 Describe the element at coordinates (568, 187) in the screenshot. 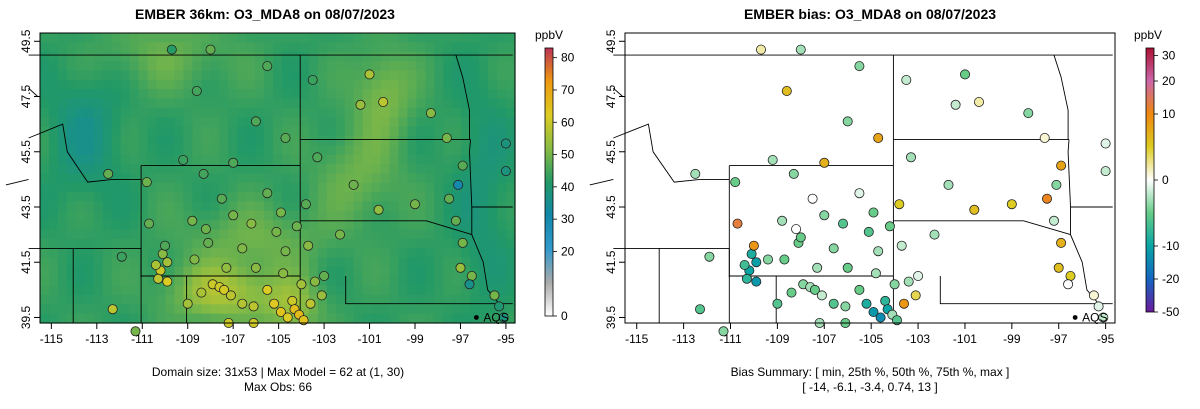

I see `colorbar-tick-label: 40` at that location.